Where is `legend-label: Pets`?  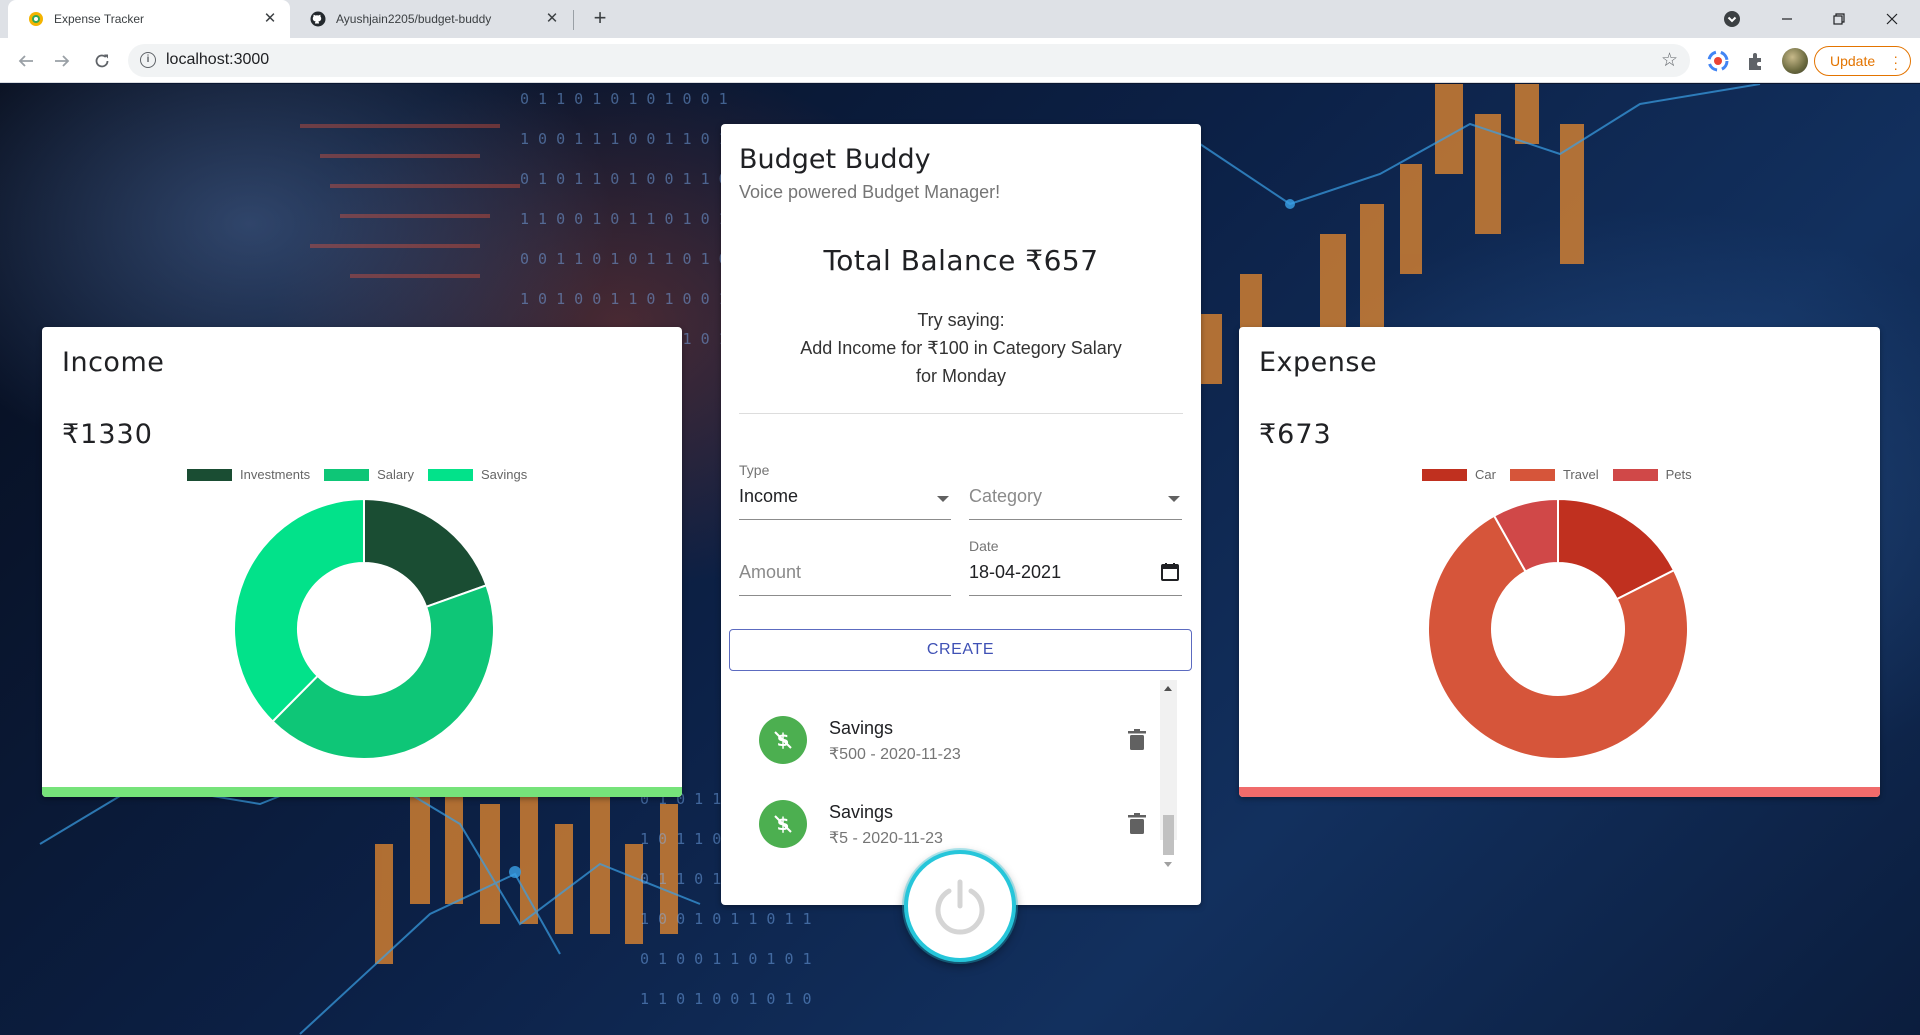 legend-label: Pets is located at coordinates (1678, 474).